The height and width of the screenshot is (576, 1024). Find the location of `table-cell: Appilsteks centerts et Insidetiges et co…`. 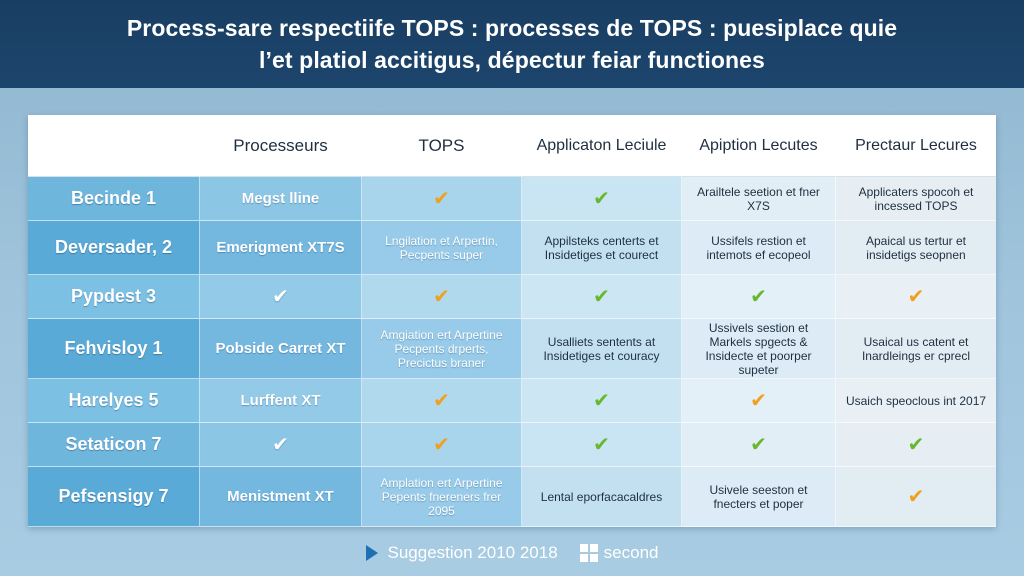

table-cell: Appilsteks centerts et Insidetiges et co… is located at coordinates (602, 248).